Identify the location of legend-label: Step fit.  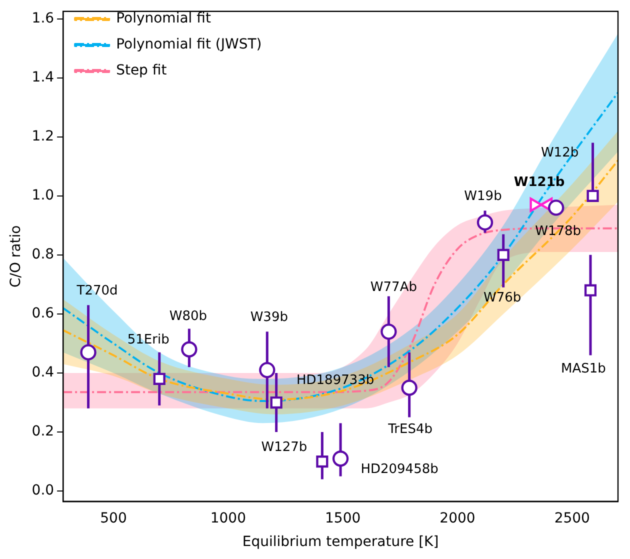
(142, 70).